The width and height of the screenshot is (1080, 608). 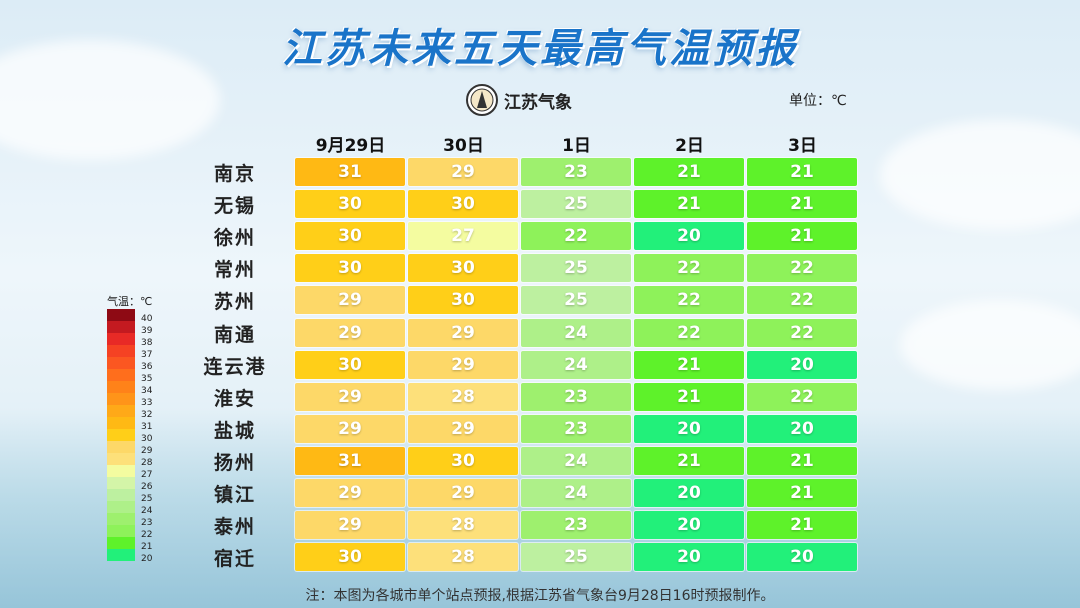 What do you see at coordinates (147, 559) in the screenshot?
I see `legend-label: 20` at bounding box center [147, 559].